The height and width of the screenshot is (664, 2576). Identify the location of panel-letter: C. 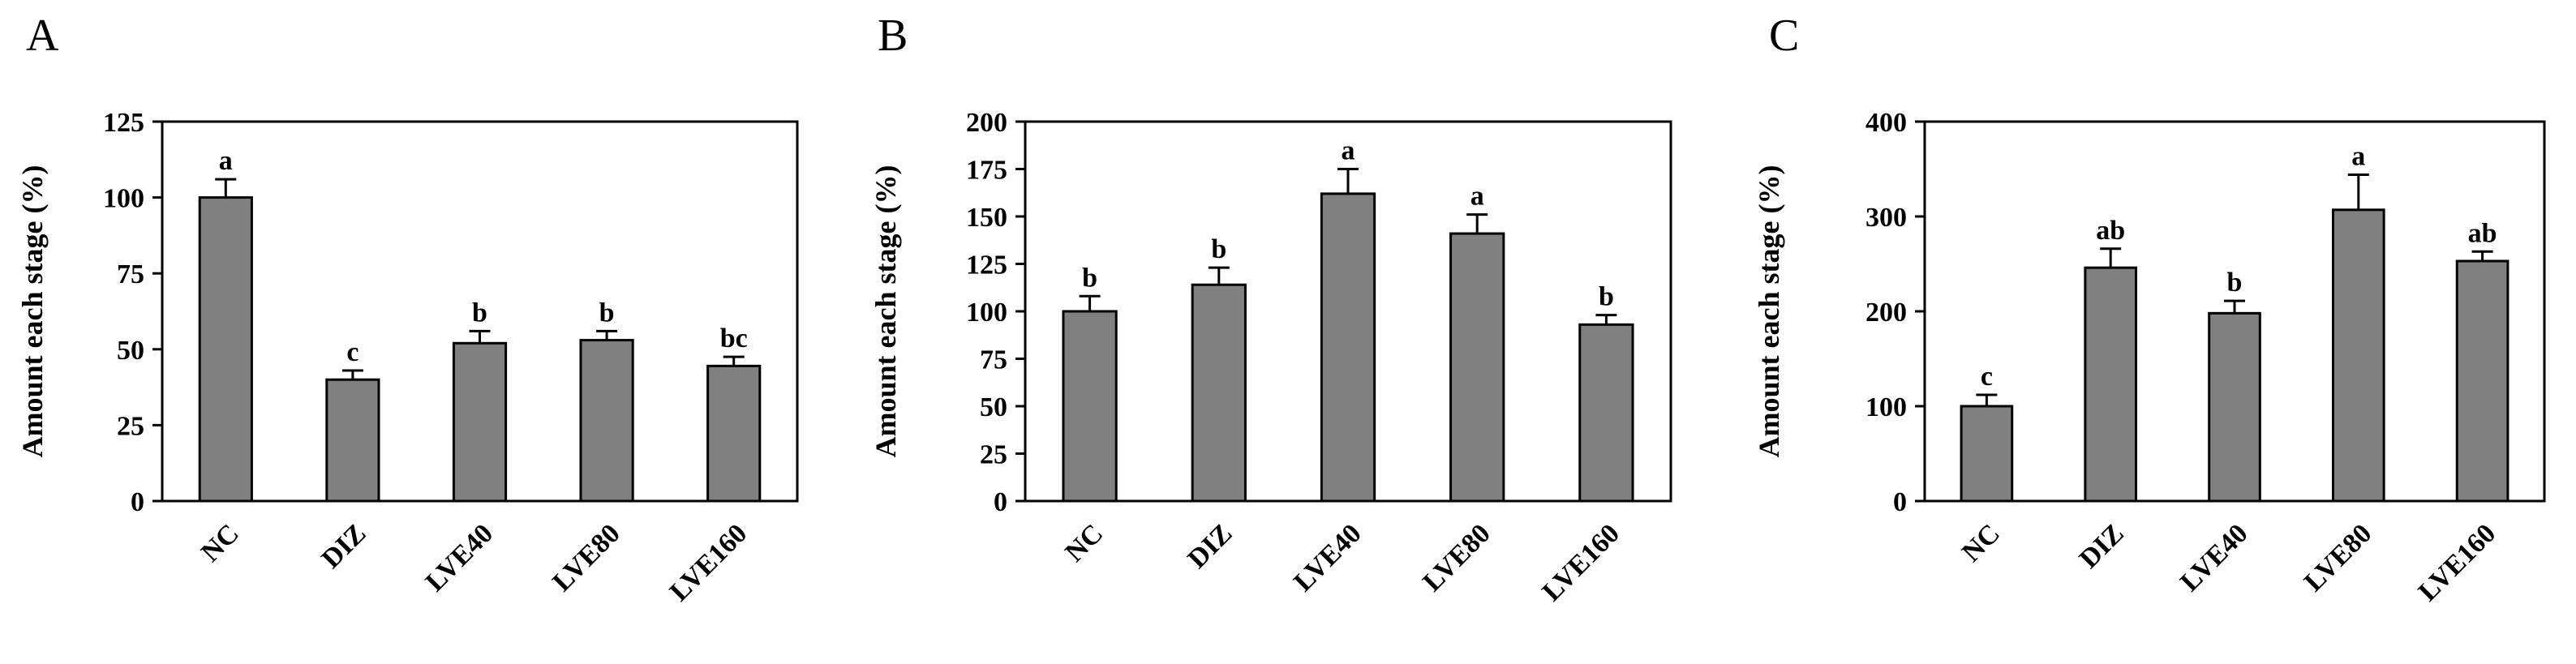
(1784, 36).